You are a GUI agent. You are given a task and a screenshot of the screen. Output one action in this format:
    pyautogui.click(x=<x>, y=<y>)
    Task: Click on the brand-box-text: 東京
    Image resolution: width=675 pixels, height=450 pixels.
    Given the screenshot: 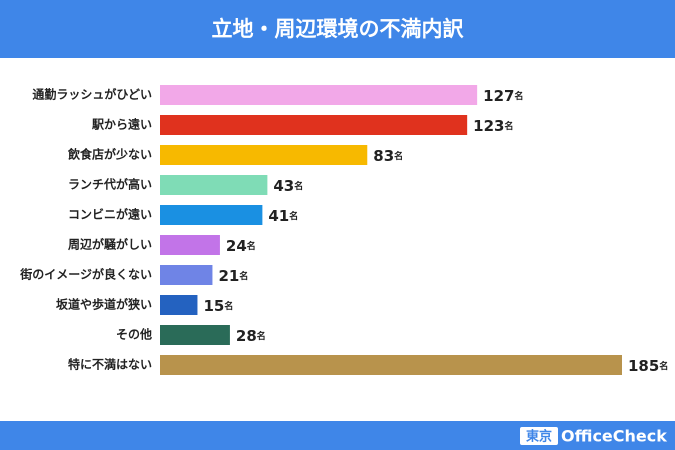 What is the action you would take?
    pyautogui.click(x=539, y=437)
    